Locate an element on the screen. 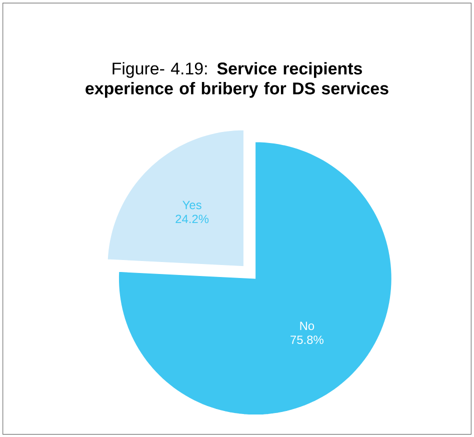  chart-title: Figure- 4.19: Service recipients experience of bribery for DS services is located at coordinates (237, 80).